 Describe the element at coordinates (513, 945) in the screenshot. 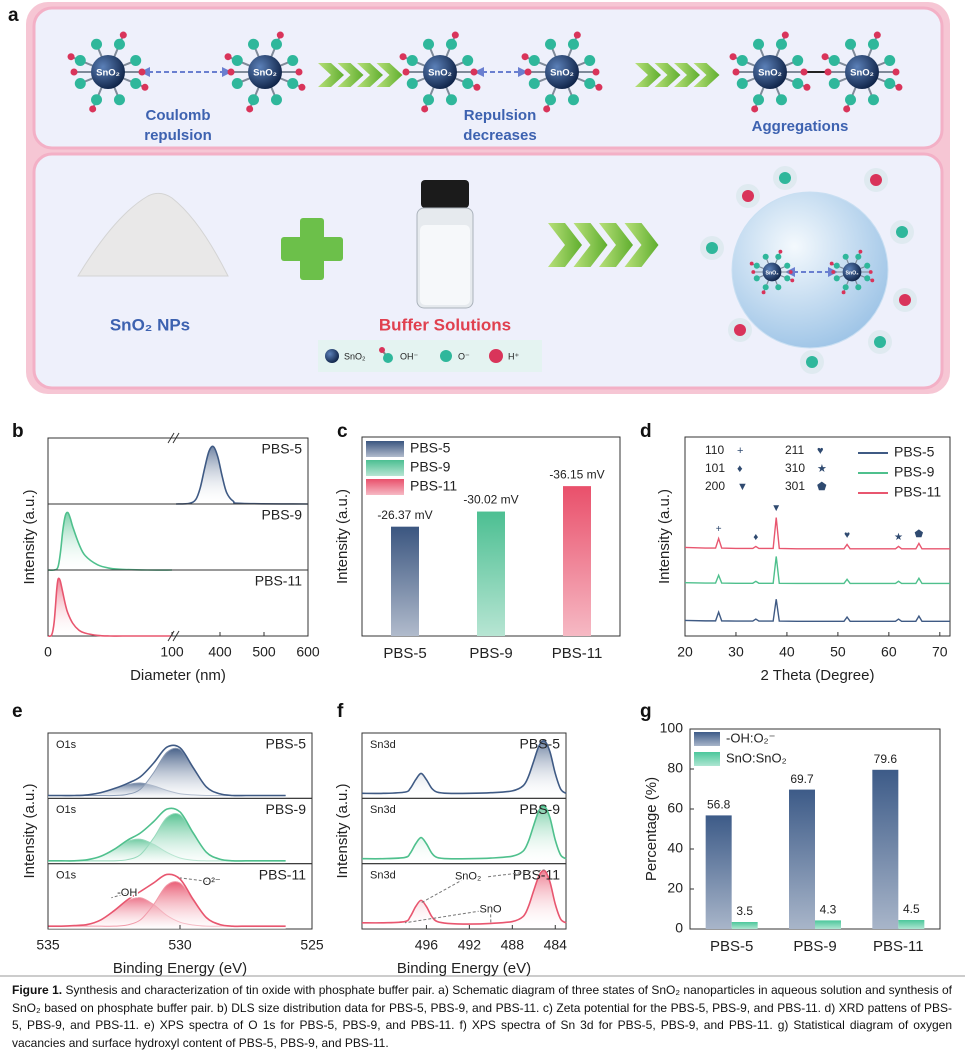

I see `x-tick-label: 488` at that location.